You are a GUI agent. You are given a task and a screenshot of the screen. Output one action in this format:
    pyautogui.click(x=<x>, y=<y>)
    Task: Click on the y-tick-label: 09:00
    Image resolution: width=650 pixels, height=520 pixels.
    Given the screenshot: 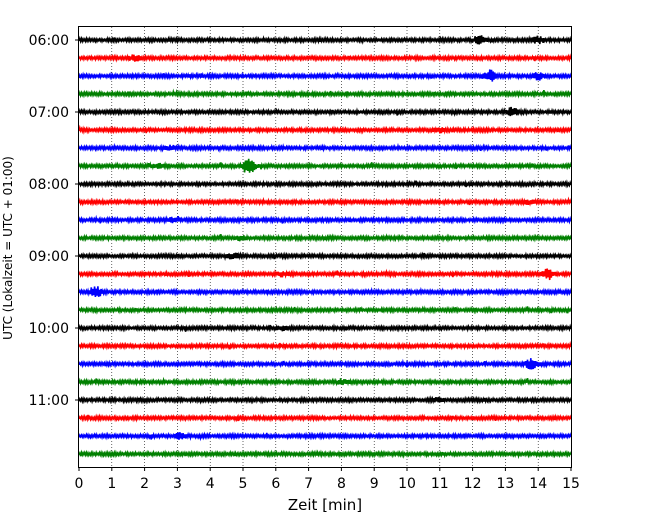 What is the action you would take?
    pyautogui.click(x=49, y=257)
    